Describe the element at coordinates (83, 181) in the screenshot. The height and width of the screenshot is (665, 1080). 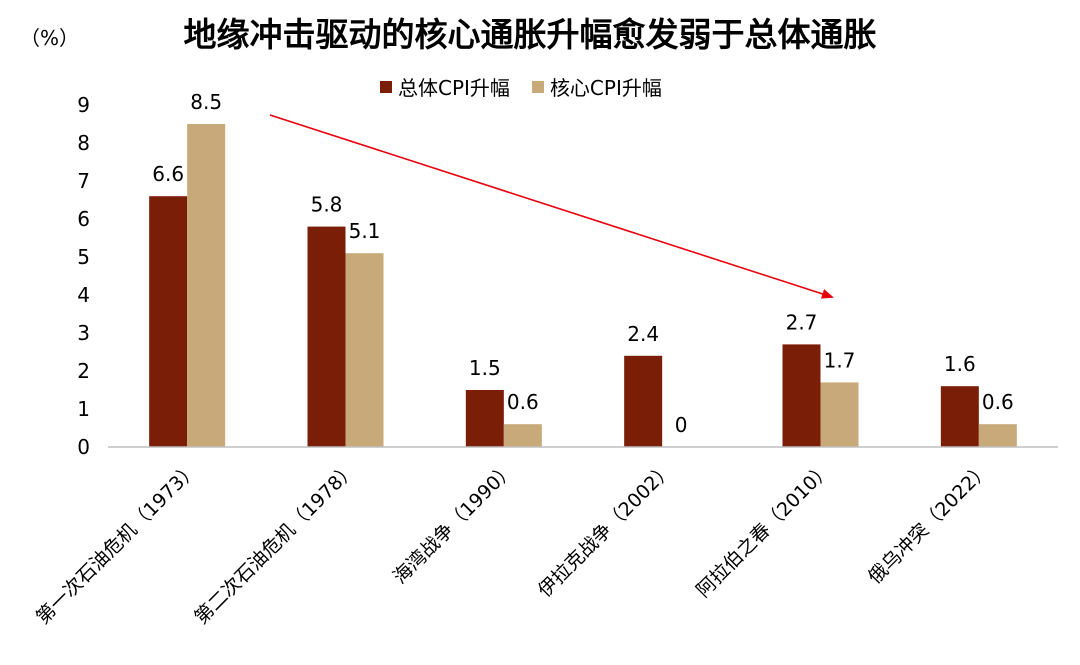
I see `y-tick-label: 7` at that location.